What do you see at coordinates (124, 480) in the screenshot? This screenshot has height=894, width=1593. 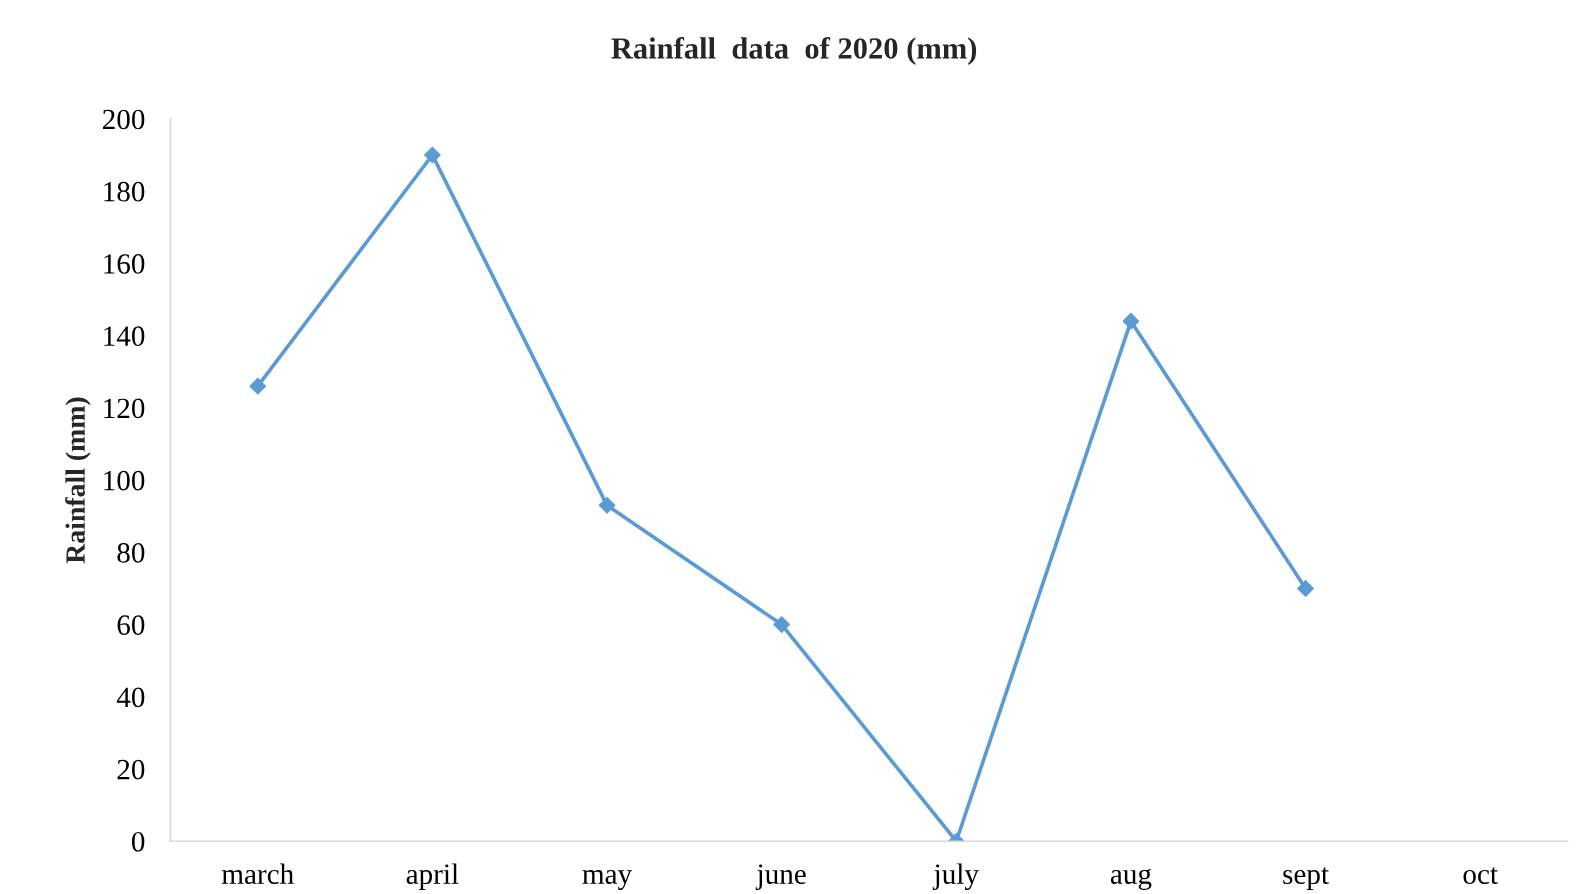 I see `y-tick-label: 100` at bounding box center [124, 480].